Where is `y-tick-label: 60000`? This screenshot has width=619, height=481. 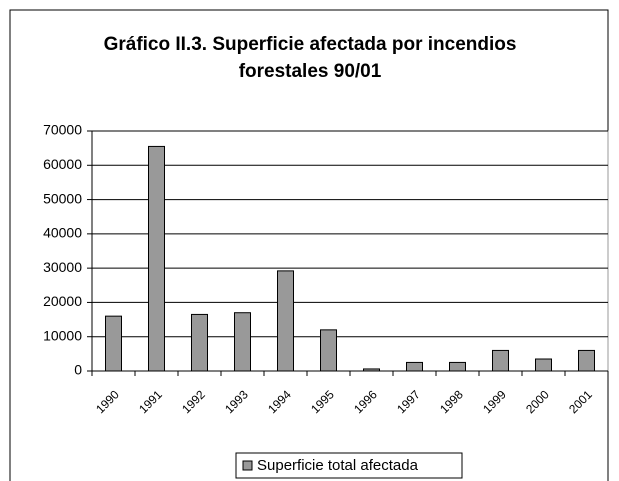
y-tick-label: 60000 is located at coordinates (62, 164).